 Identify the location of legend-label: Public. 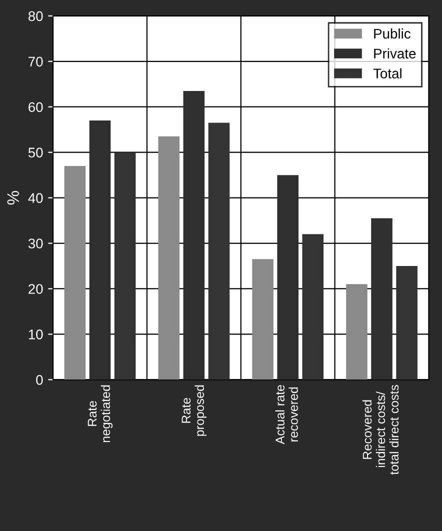
(392, 33).